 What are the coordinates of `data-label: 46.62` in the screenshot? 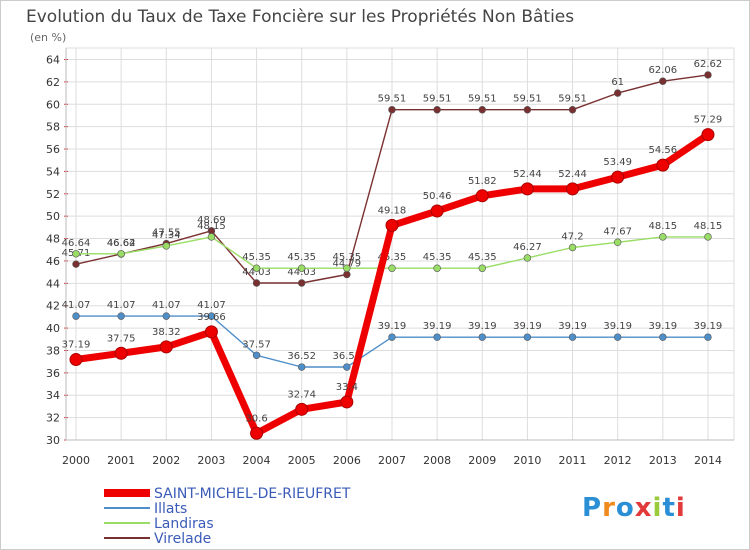 It's located at (121, 243).